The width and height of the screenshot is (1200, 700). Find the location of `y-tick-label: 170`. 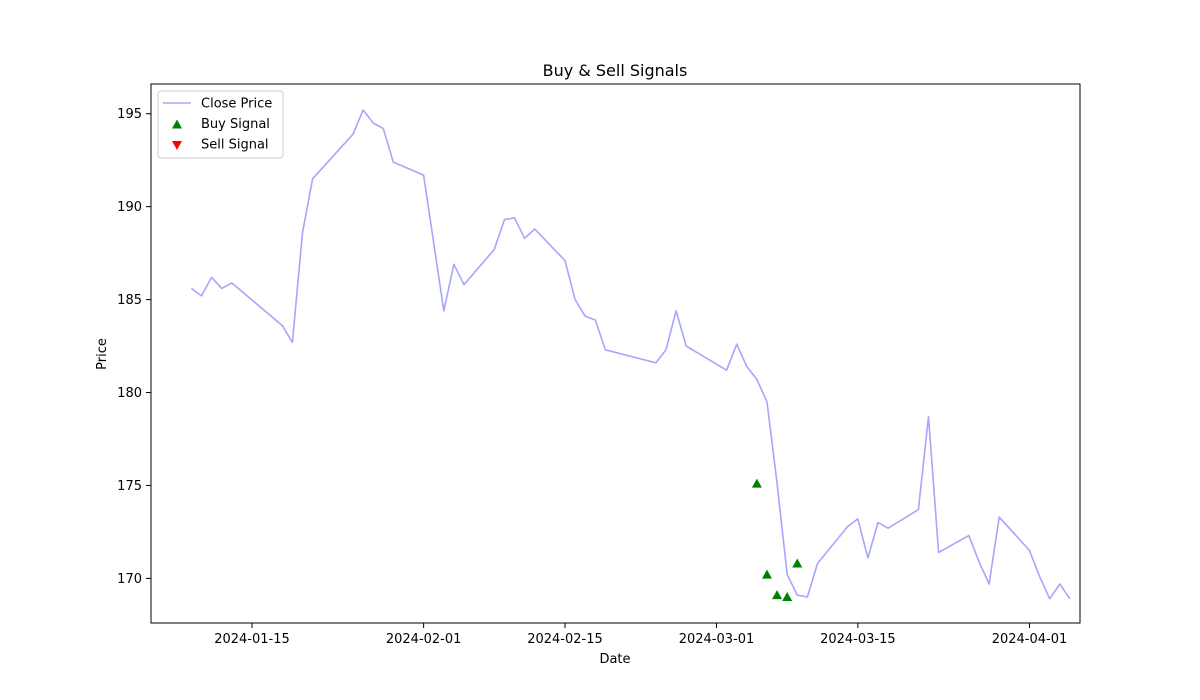

y-tick-label: 170 is located at coordinates (129, 579).